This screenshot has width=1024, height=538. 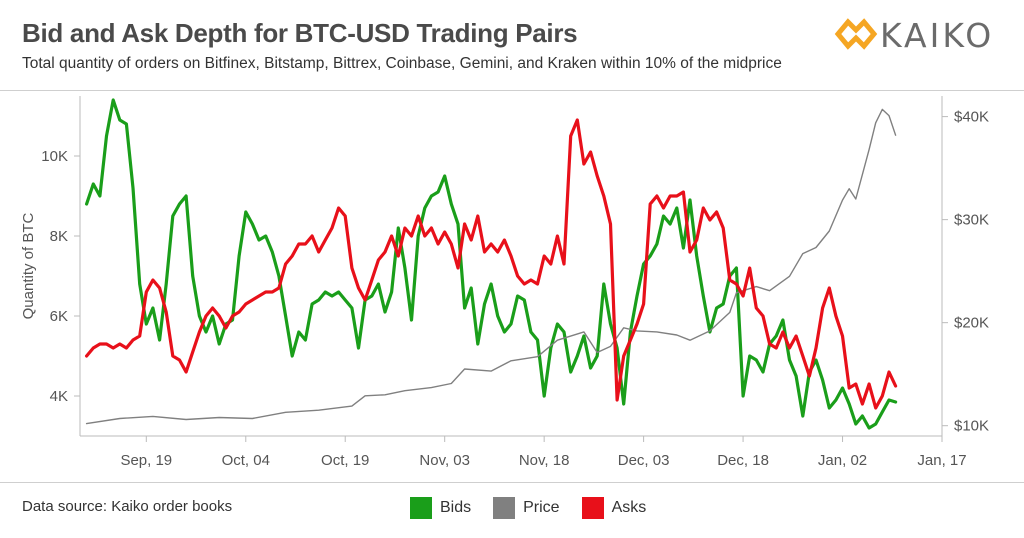 What do you see at coordinates (512, 482) in the screenshot?
I see `footer-divider` at bounding box center [512, 482].